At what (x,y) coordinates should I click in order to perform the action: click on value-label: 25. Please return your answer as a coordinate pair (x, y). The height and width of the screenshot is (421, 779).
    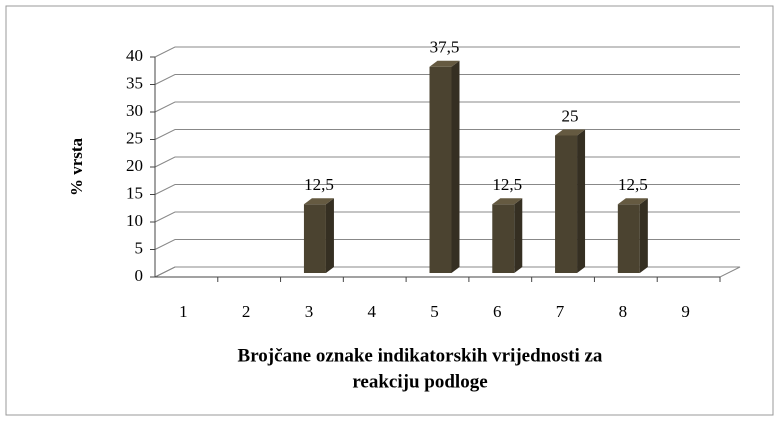
    Looking at the image, I should click on (570, 115).